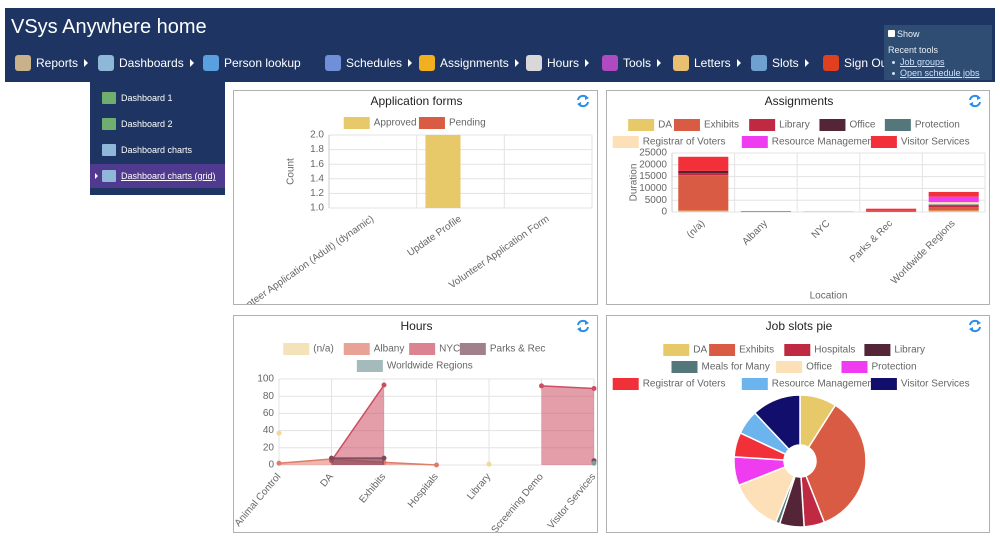 Image resolution: width=1000 pixels, height=542 pixels. Describe the element at coordinates (563, 63) in the screenshot. I see `menu-label: Hours` at that location.